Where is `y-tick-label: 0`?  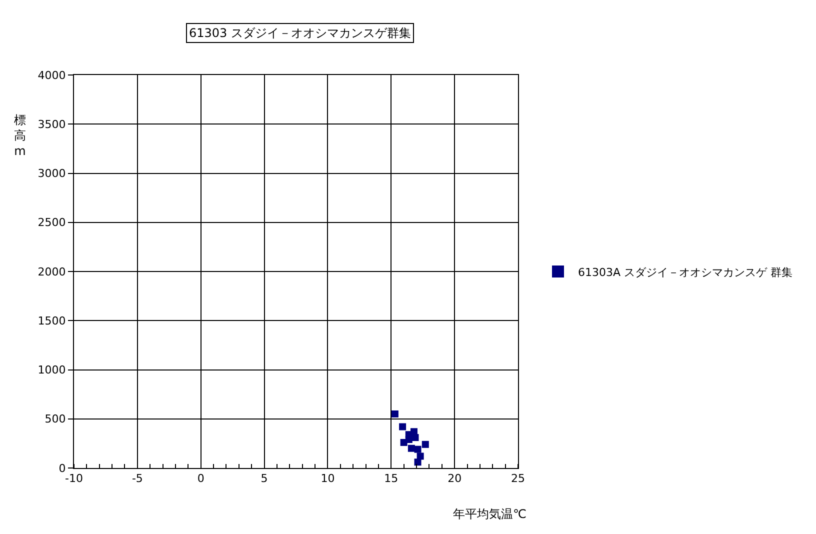
y-tick-label: 0 is located at coordinates (62, 468).